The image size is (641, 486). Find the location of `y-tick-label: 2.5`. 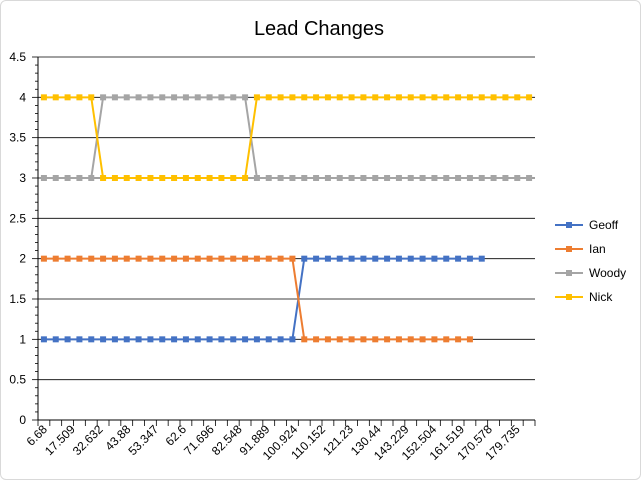

y-tick-label: 2.5 is located at coordinates (17, 218).